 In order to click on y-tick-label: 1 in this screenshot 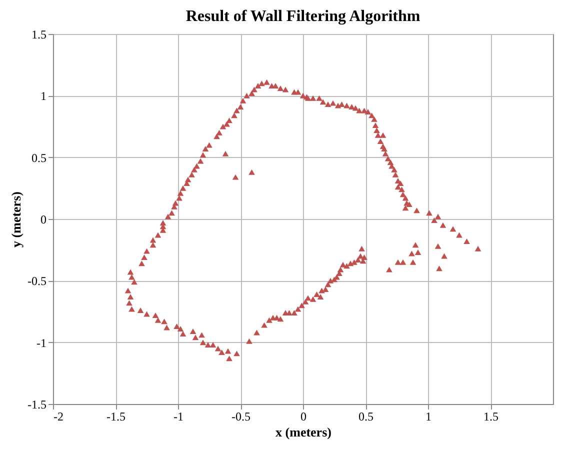, I will do `click(43, 96)`.